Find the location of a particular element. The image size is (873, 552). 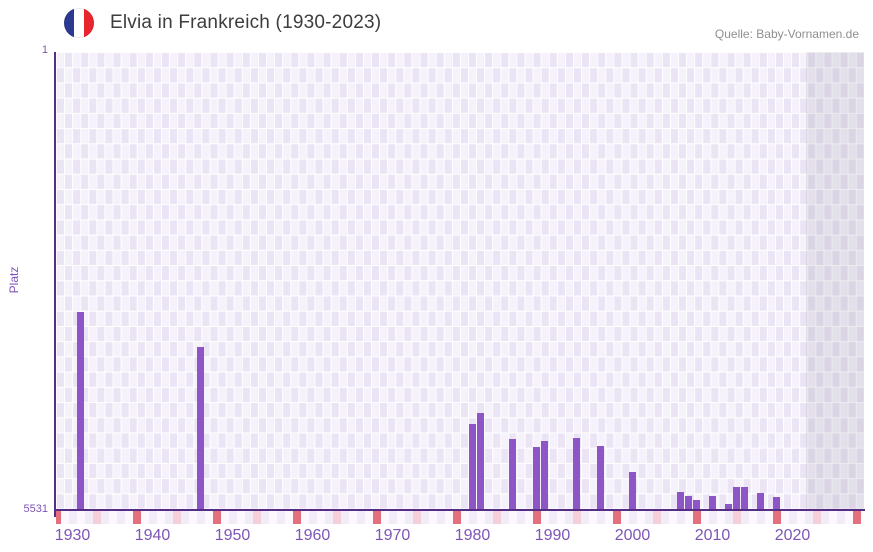

bar-1931 is located at coordinates (80, 410).